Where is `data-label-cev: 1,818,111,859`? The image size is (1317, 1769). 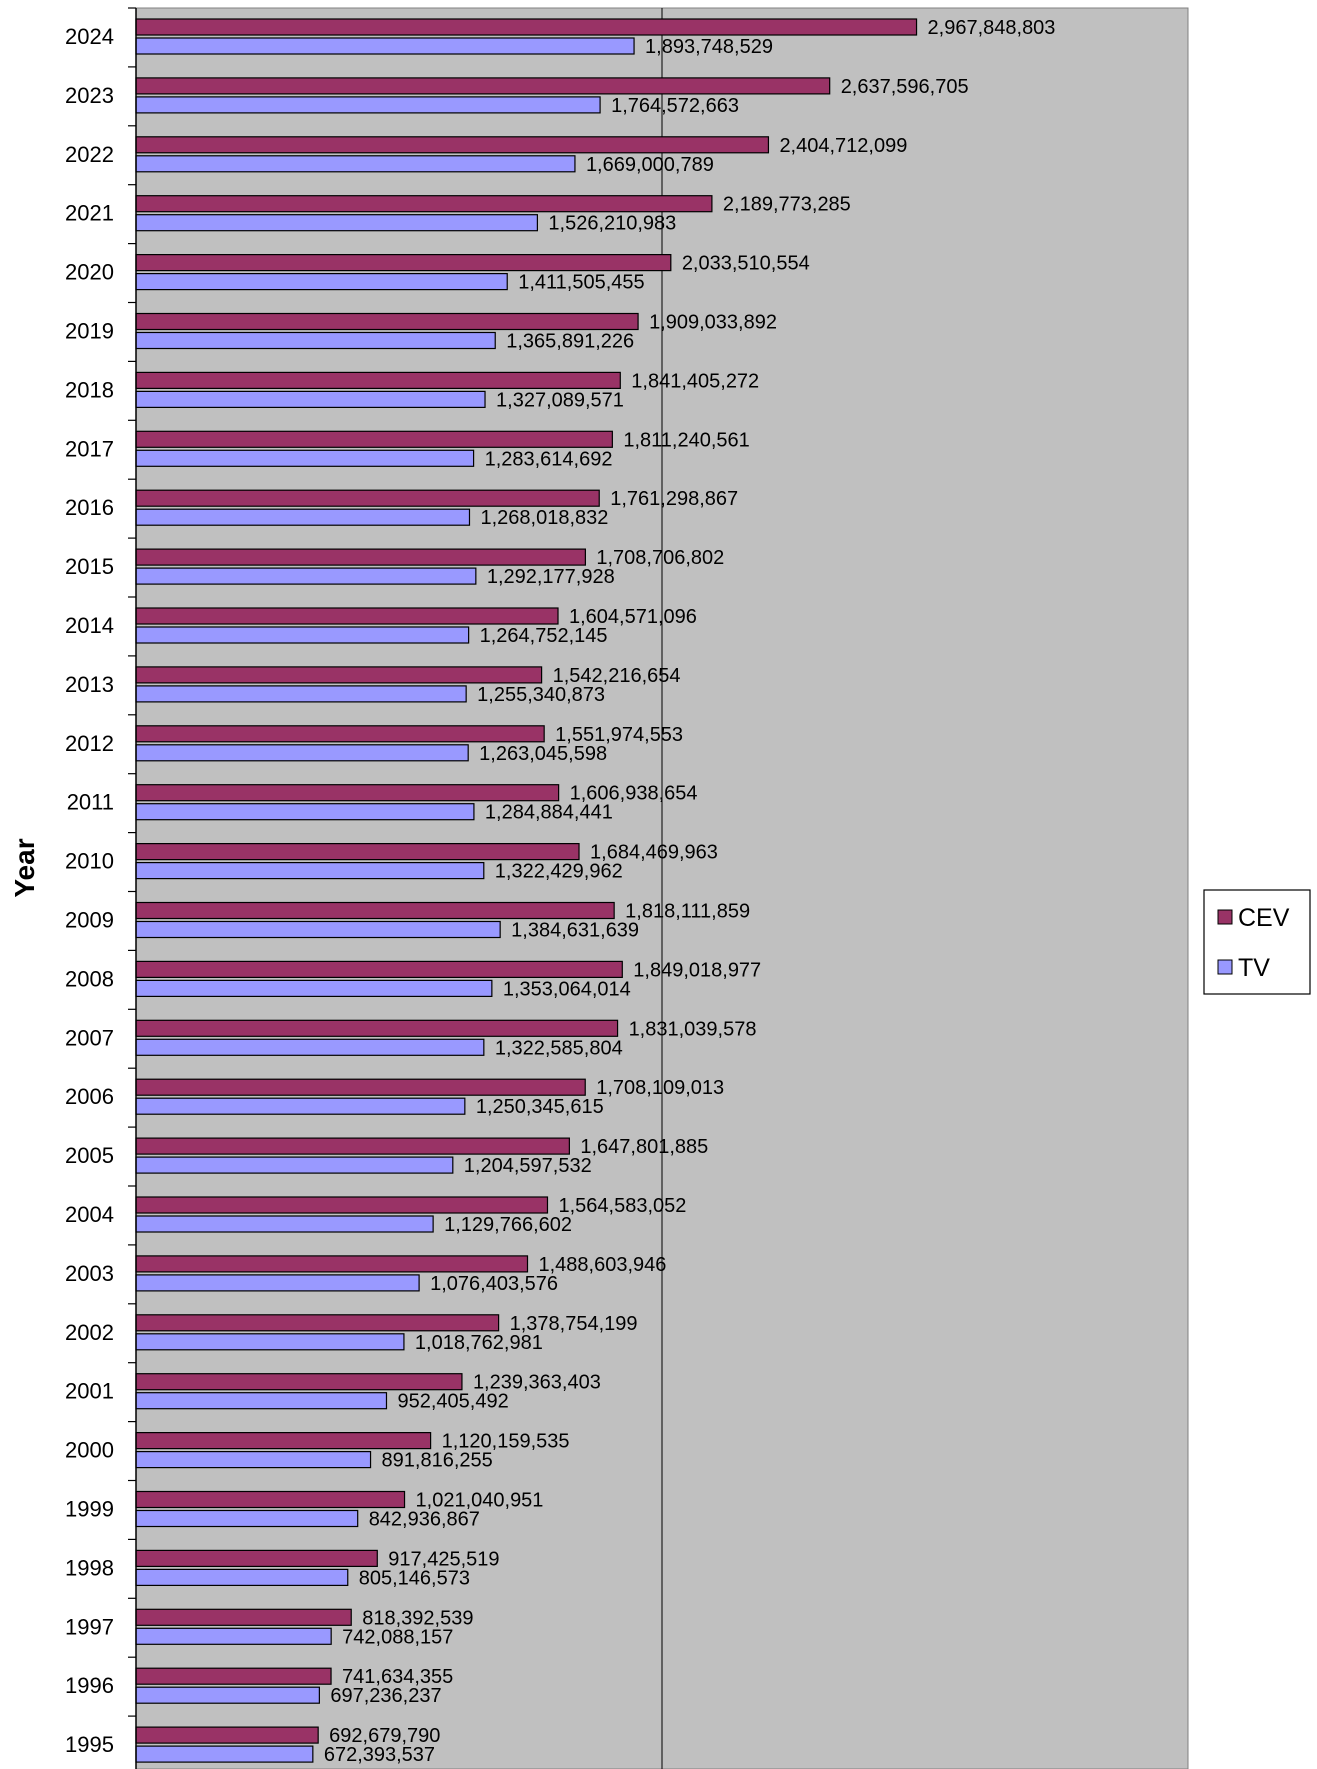
data-label-cev: 1,818,111,859 is located at coordinates (687, 912).